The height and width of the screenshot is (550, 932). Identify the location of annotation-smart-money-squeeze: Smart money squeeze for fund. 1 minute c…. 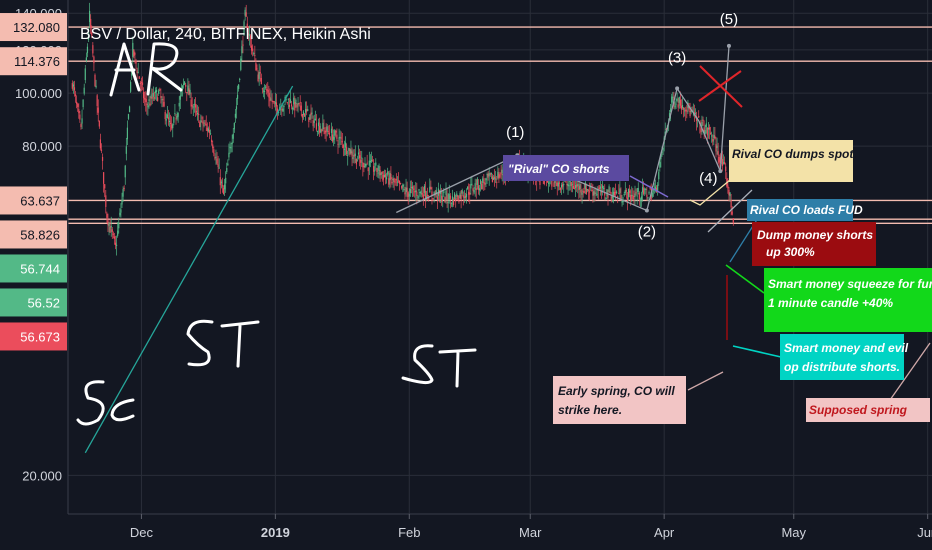
(848, 300).